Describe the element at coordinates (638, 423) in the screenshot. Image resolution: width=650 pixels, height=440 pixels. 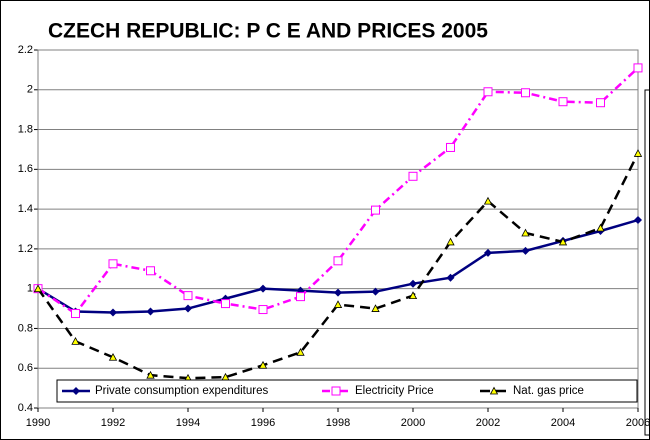
I see `x-tick-label: 2006` at that location.